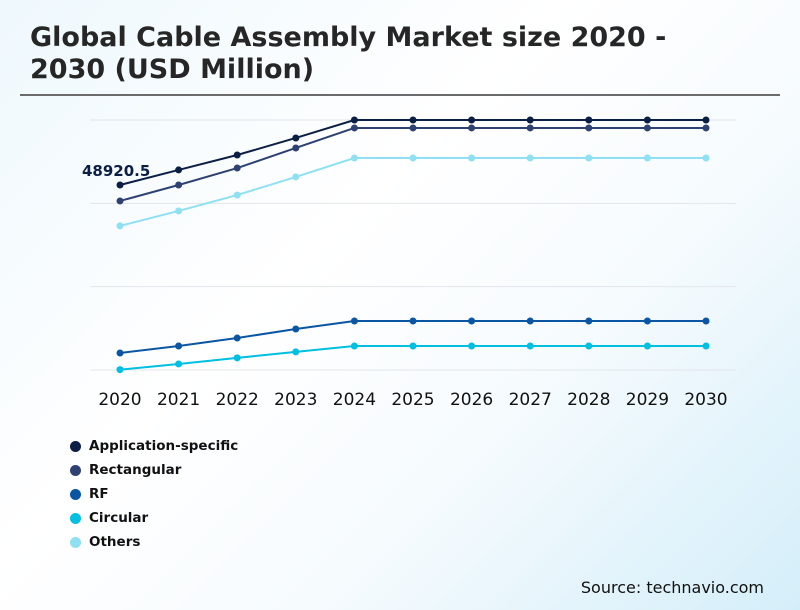 The width and height of the screenshot is (800, 610). Describe the element at coordinates (119, 400) in the screenshot. I see `x-tick-label: 2020` at that location.